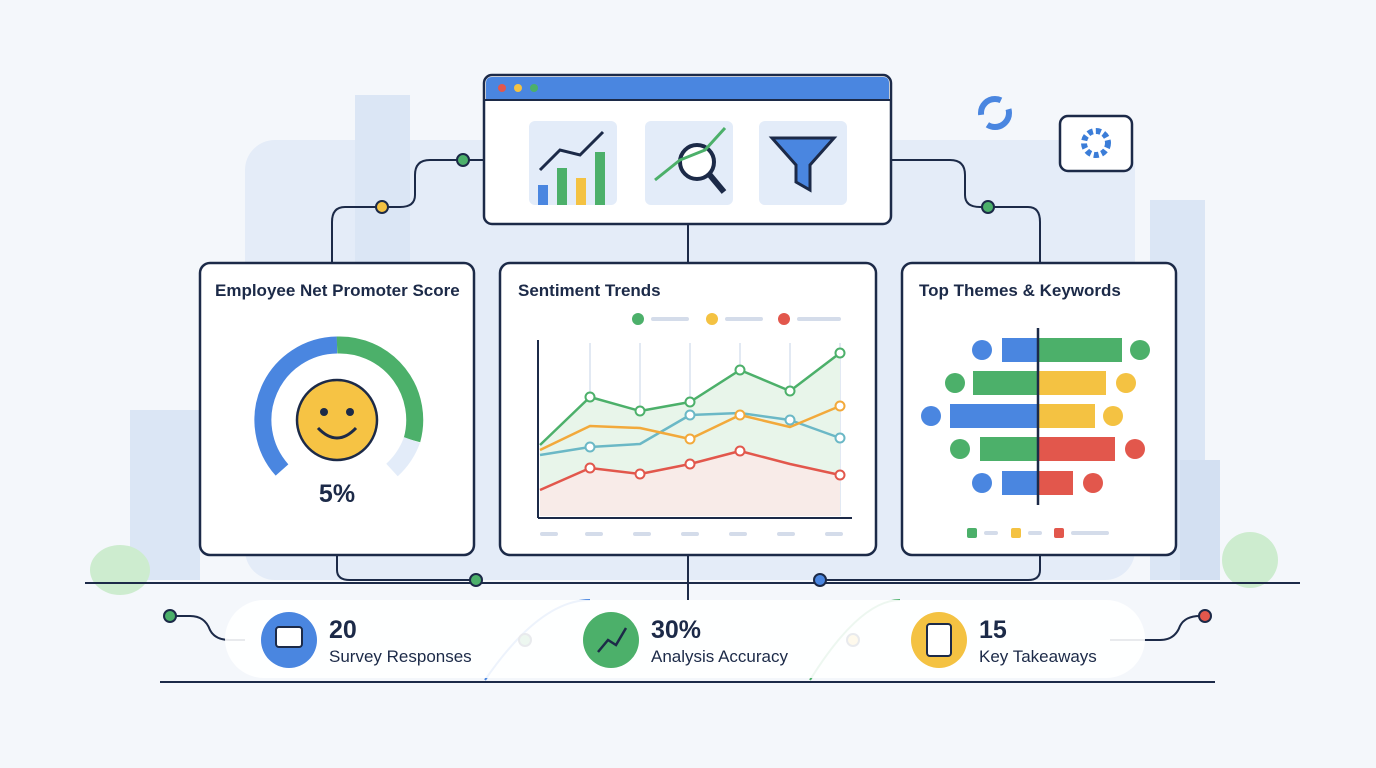 This screenshot has height=768, width=1376. What do you see at coordinates (1038, 656) in the screenshot?
I see `stat-label: Key Takeaways` at bounding box center [1038, 656].